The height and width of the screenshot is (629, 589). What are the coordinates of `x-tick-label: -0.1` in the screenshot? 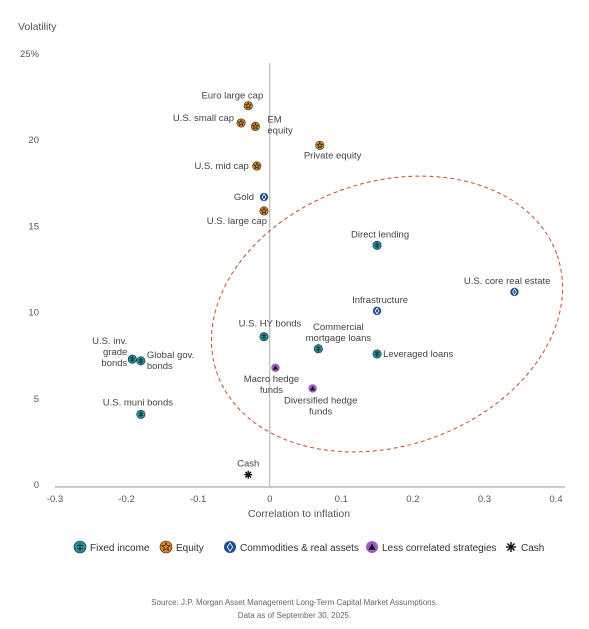 It's located at (198, 499).